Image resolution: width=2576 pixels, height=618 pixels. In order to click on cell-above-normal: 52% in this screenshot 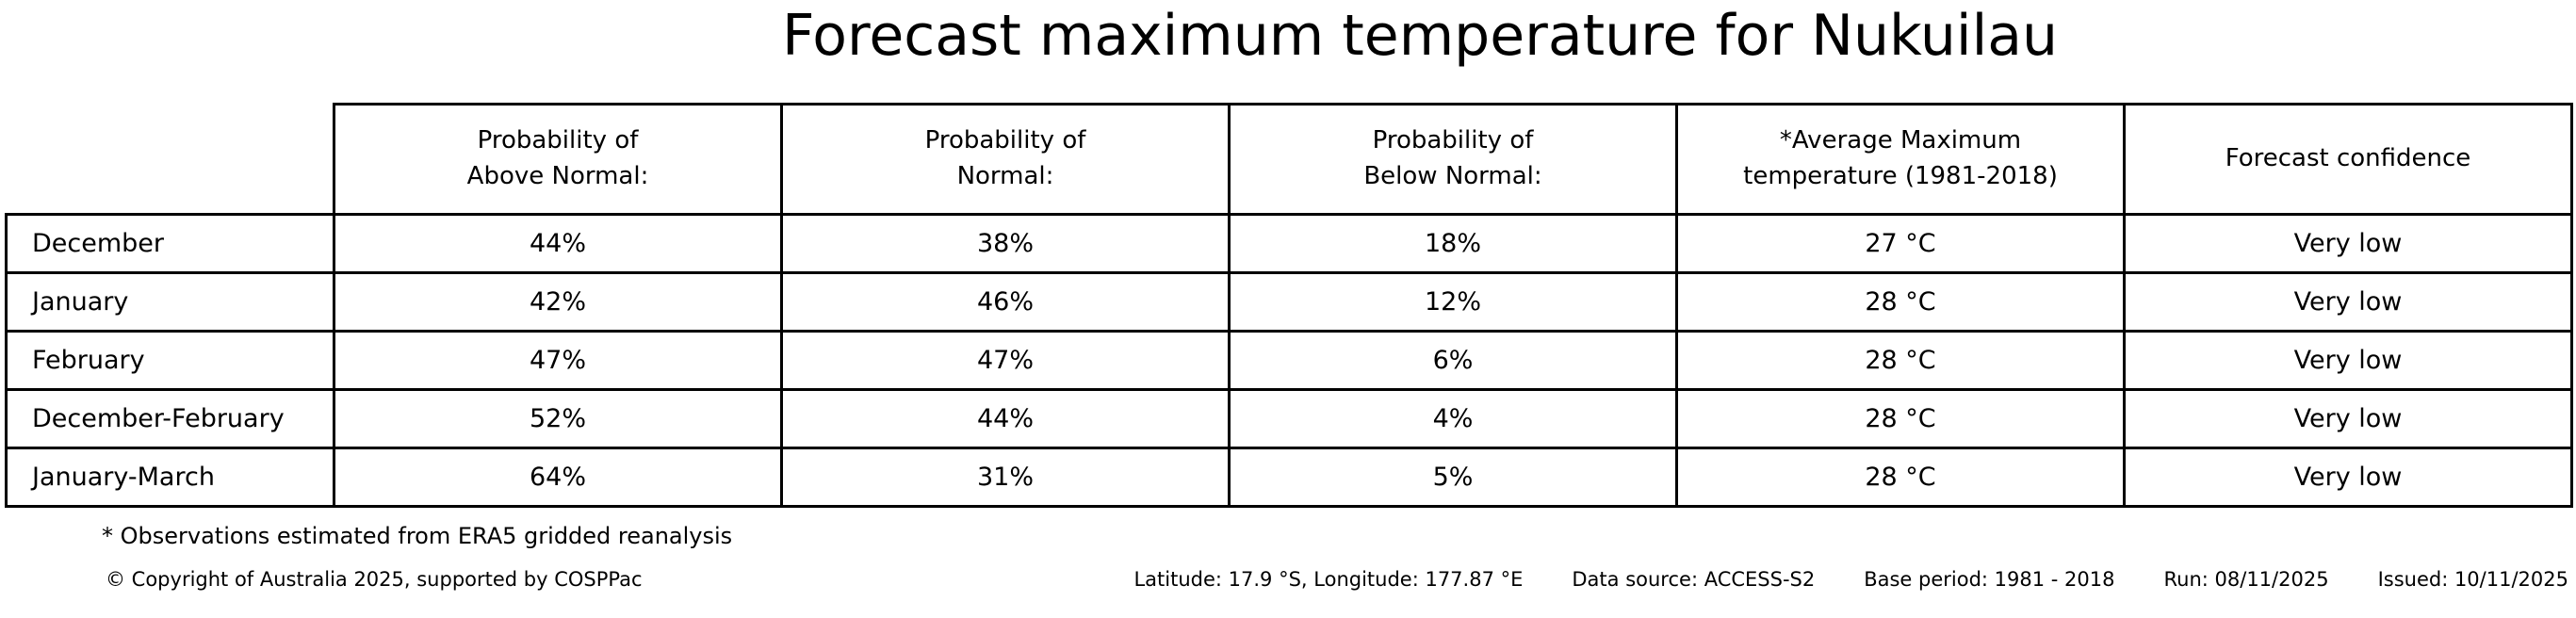, I will do `click(558, 418)`.